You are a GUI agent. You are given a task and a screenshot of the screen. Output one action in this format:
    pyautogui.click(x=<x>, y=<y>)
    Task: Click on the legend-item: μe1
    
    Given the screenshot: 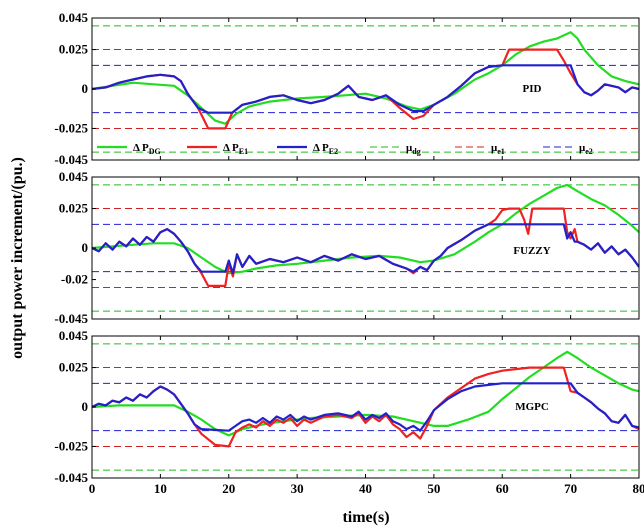 What is the action you would take?
    pyautogui.click(x=480, y=149)
    